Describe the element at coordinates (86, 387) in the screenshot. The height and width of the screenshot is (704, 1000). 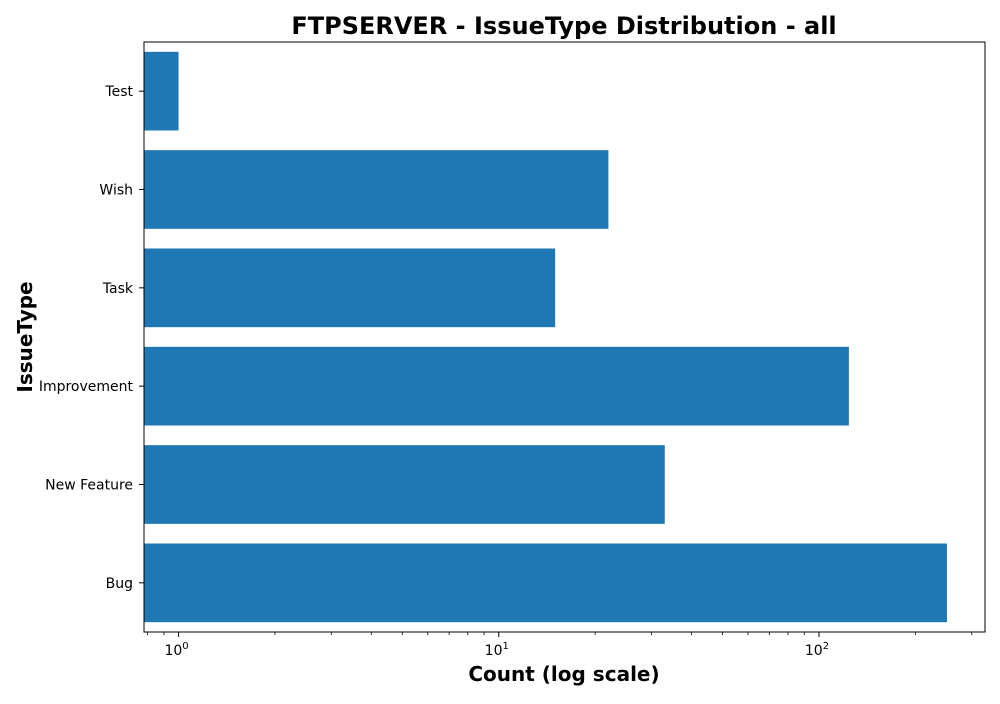
I see `y-tick-label-improvement: Improvement` at that location.